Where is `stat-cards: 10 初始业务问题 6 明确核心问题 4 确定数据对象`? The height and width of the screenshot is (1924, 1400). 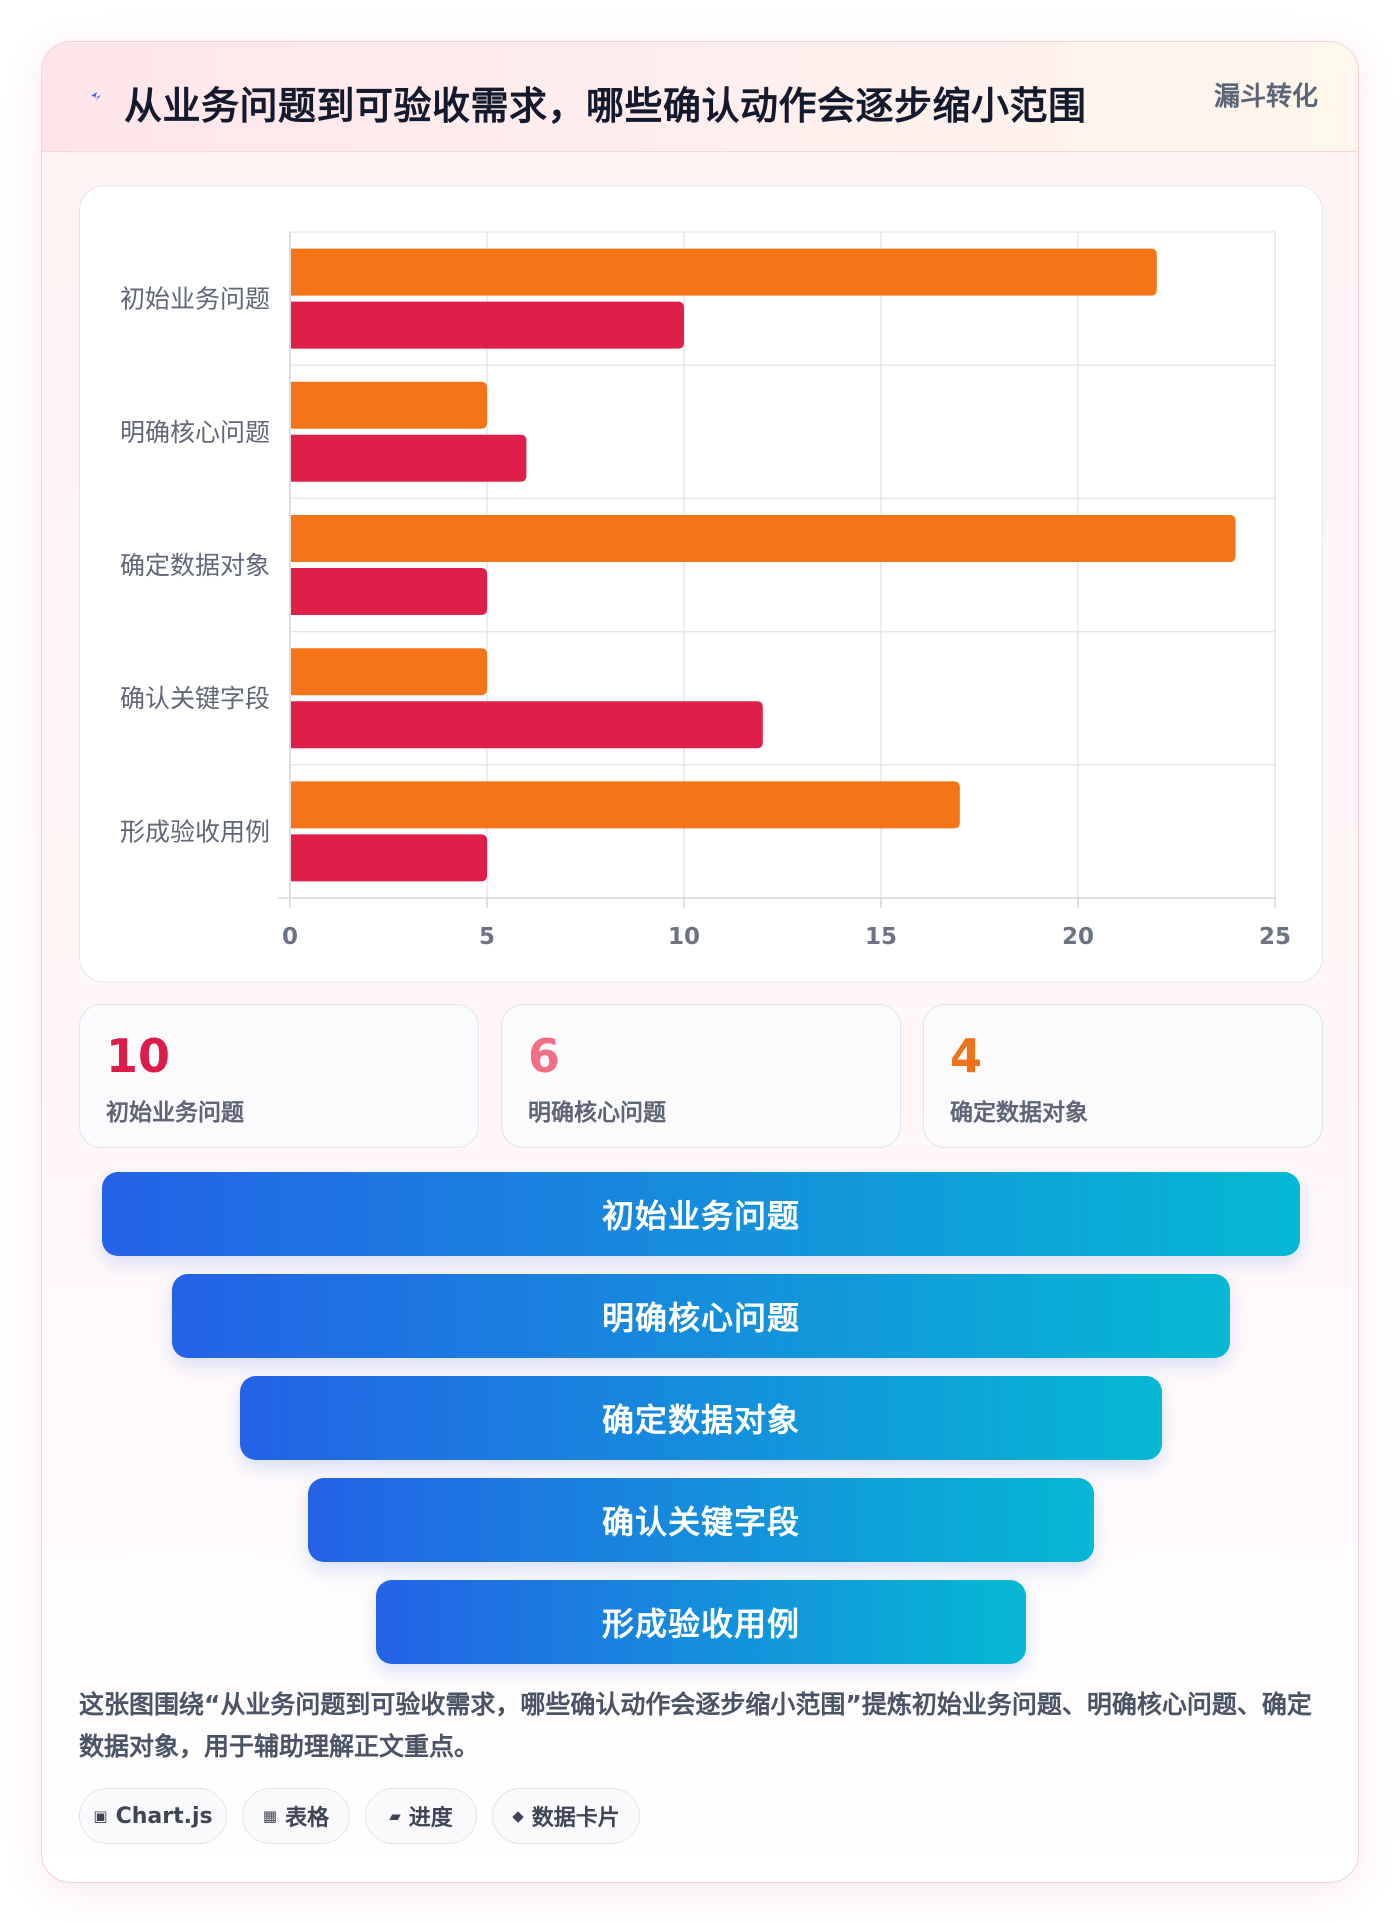 stat-cards: 10 初始业务问题 6 明确核心问题 4 确定数据对象 is located at coordinates (701, 1076).